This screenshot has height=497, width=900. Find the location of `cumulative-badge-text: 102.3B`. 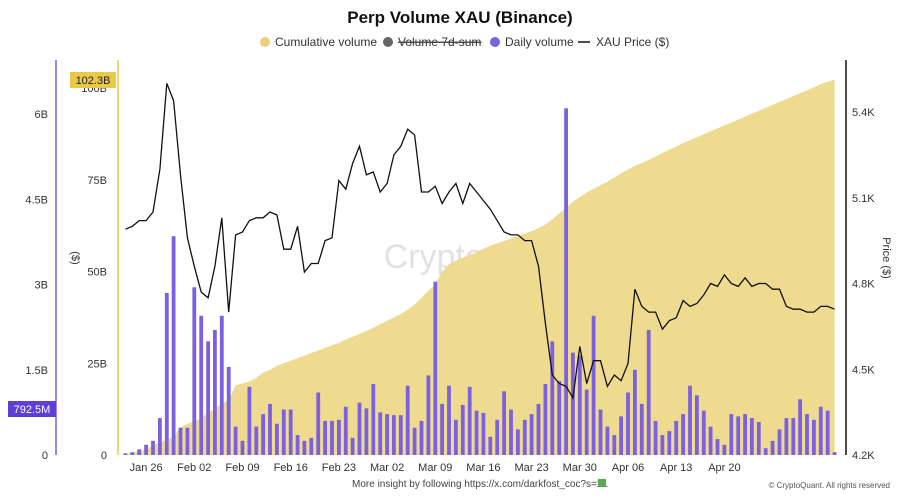

cumulative-badge-text: 102.3B is located at coordinates (93, 81).